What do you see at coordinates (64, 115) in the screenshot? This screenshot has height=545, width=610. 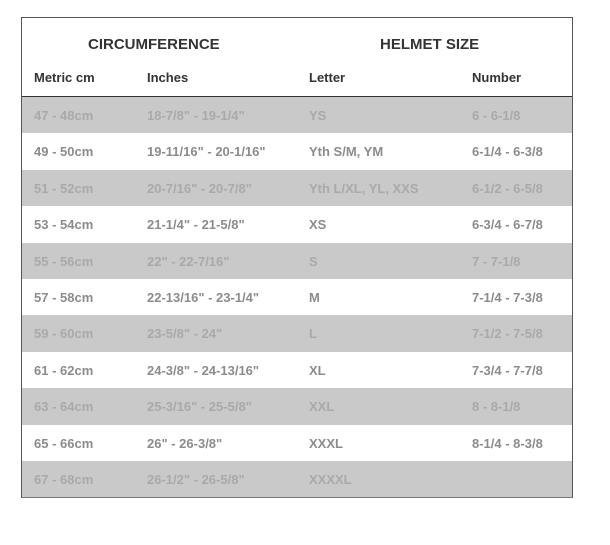 I see `cell-metric: 47 - 48cm` at bounding box center [64, 115].